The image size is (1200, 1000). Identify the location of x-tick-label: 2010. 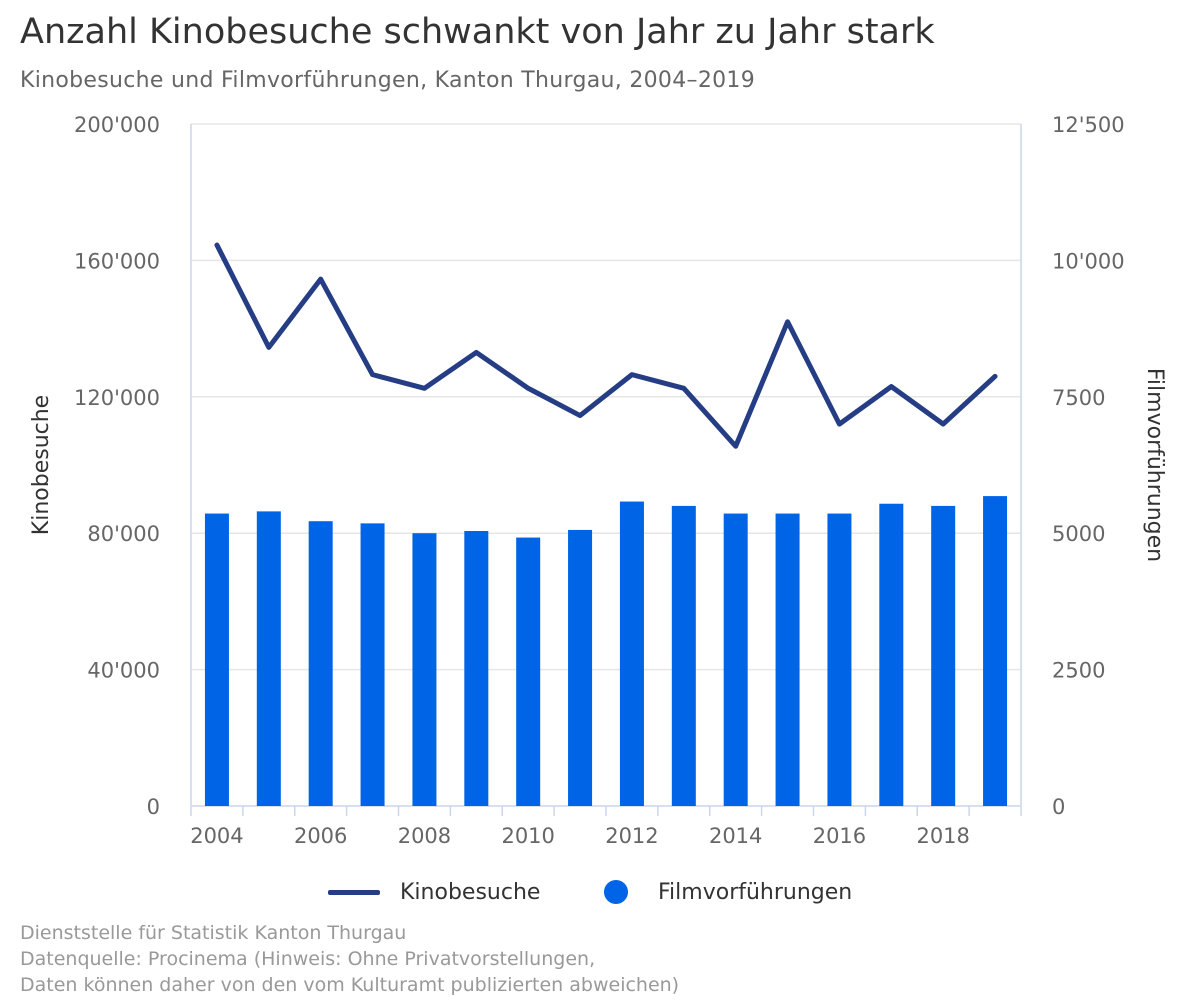
(527, 836).